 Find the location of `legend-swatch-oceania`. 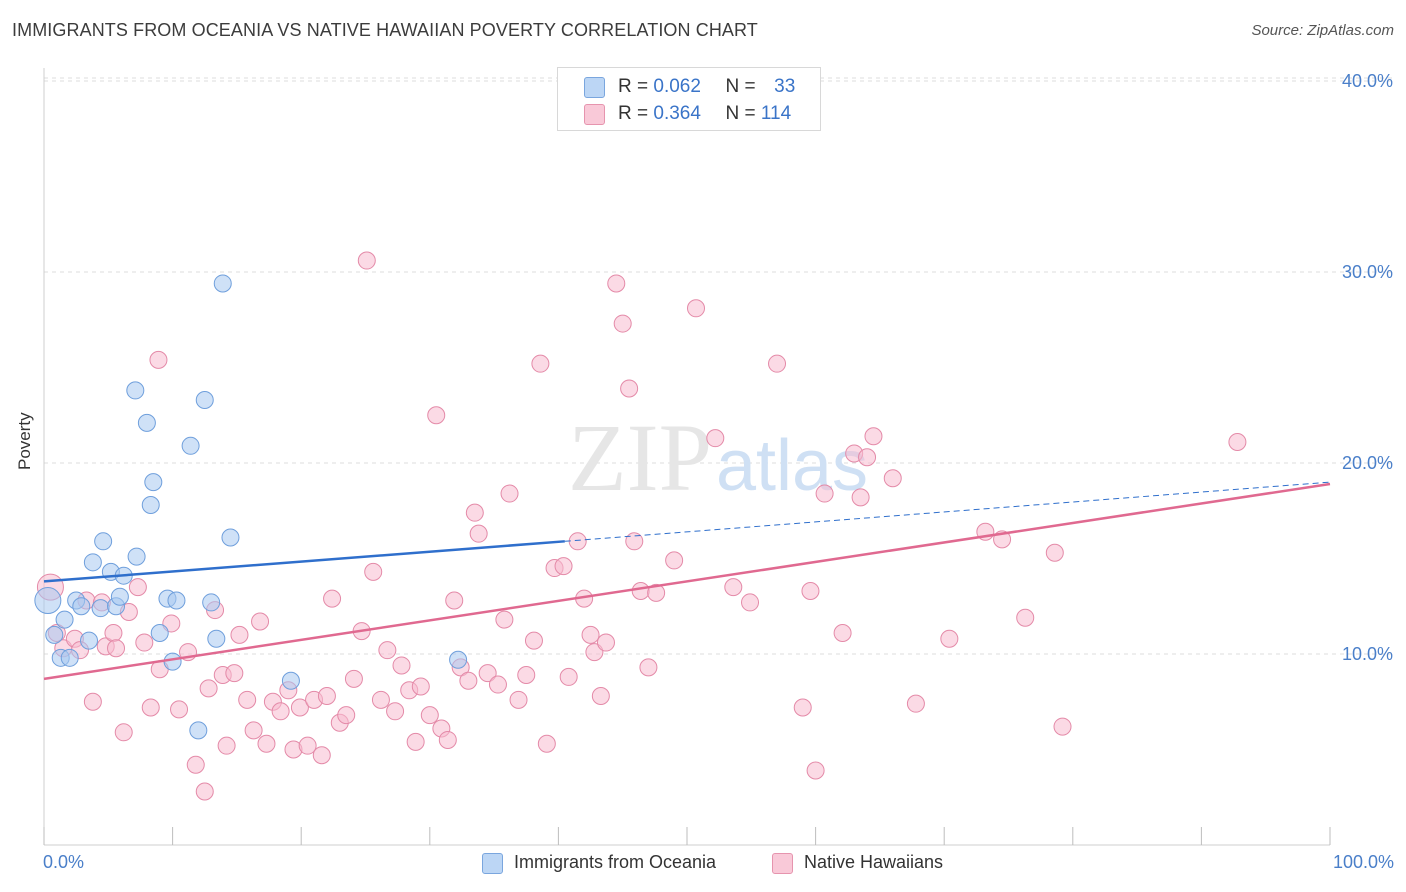

legend-swatch-oceania is located at coordinates (594, 87).